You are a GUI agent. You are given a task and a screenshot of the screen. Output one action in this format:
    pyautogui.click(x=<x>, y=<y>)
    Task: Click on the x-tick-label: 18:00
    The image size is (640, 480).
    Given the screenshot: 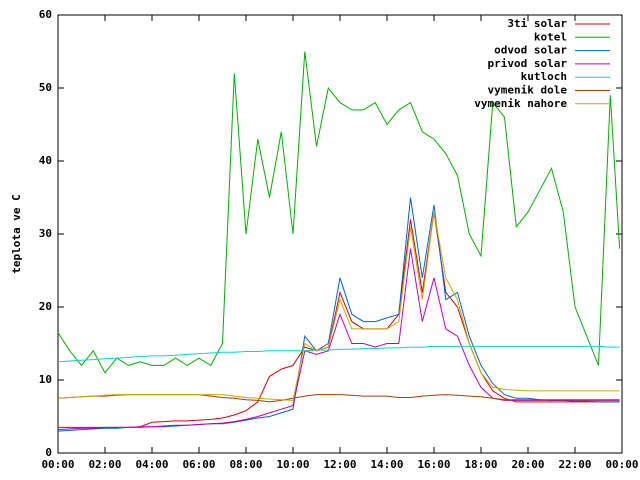 What is the action you would take?
    pyautogui.click(x=480, y=464)
    